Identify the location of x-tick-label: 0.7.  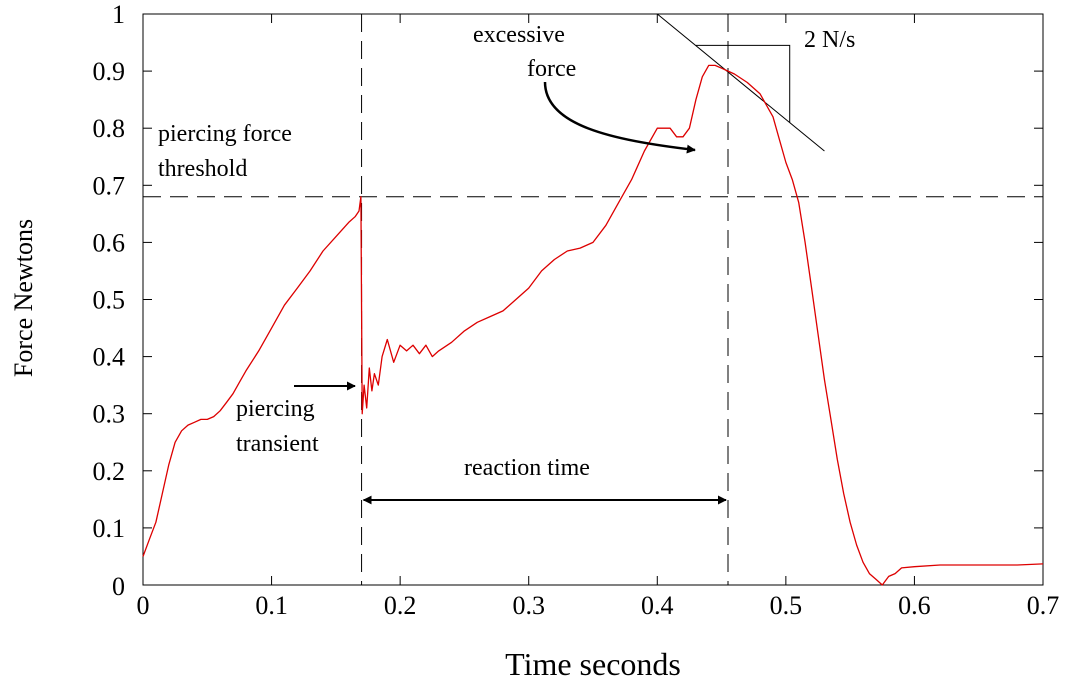
(1043, 605).